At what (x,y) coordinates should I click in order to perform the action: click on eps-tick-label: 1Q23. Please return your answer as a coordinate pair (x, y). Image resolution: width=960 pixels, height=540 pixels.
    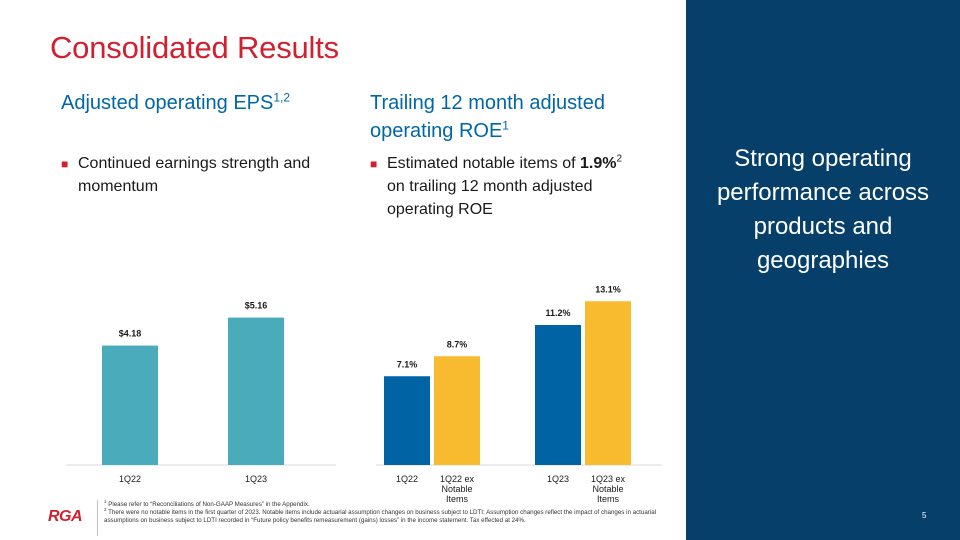
    Looking at the image, I should click on (256, 479).